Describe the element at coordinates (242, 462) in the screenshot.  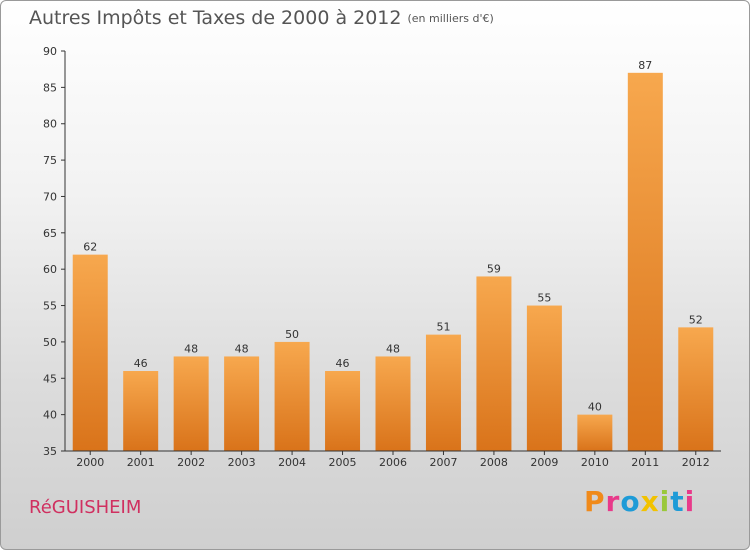
I see `x-tick-label: 2003` at that location.